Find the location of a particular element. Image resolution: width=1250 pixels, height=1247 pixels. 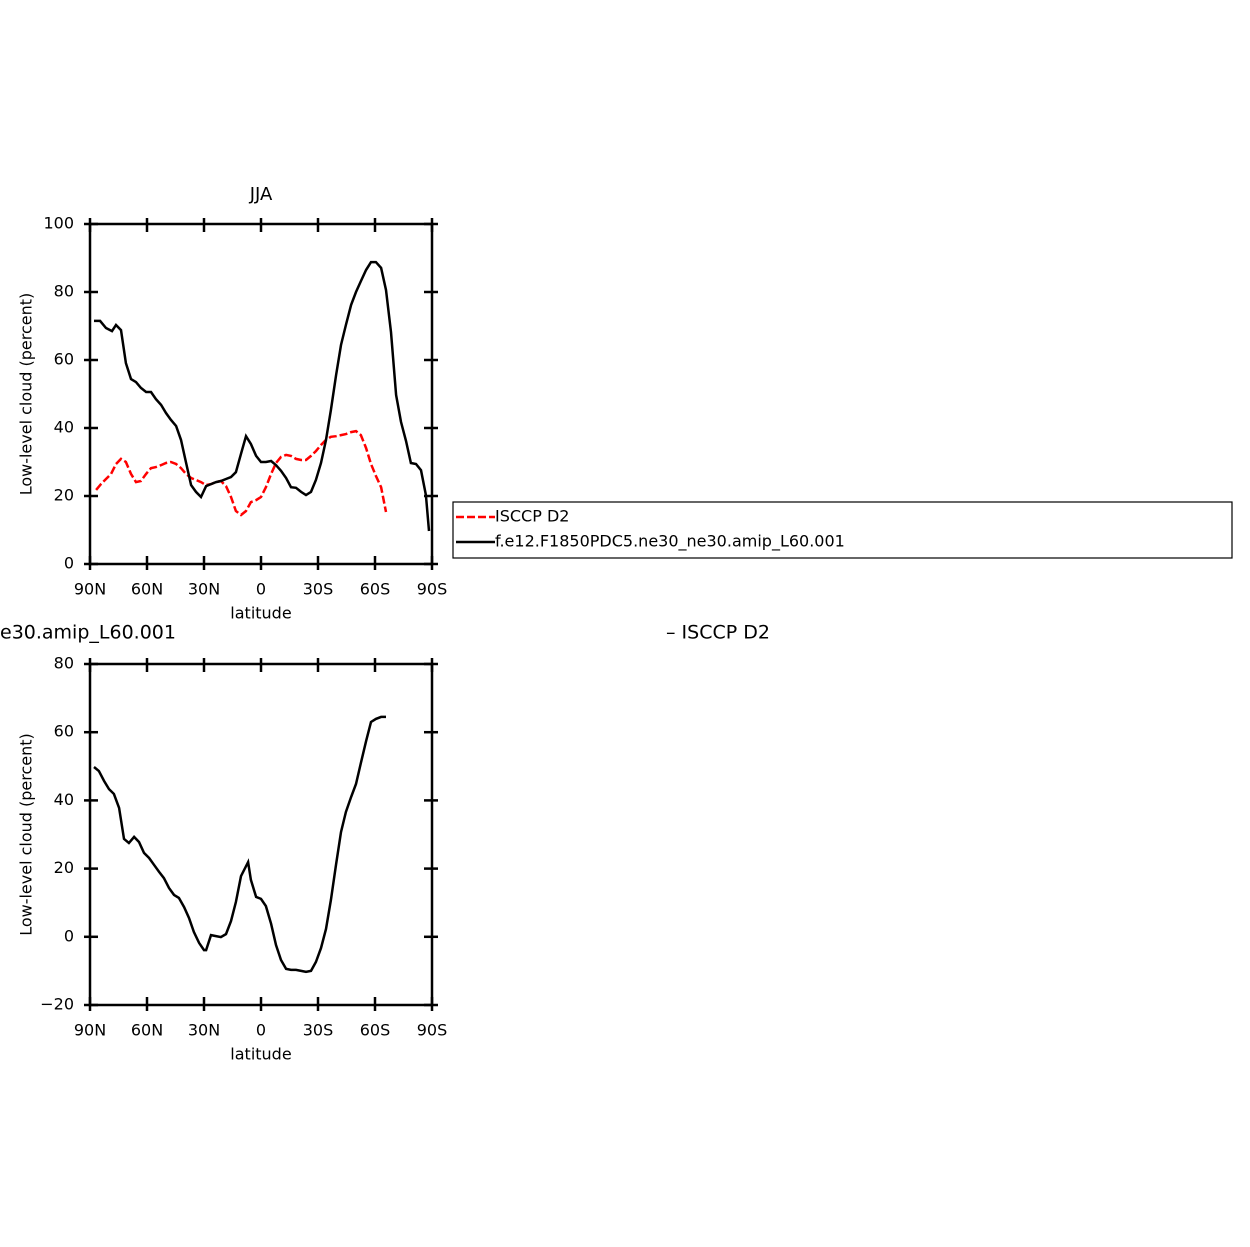

legend-label: ISCCP D2 is located at coordinates (532, 516).